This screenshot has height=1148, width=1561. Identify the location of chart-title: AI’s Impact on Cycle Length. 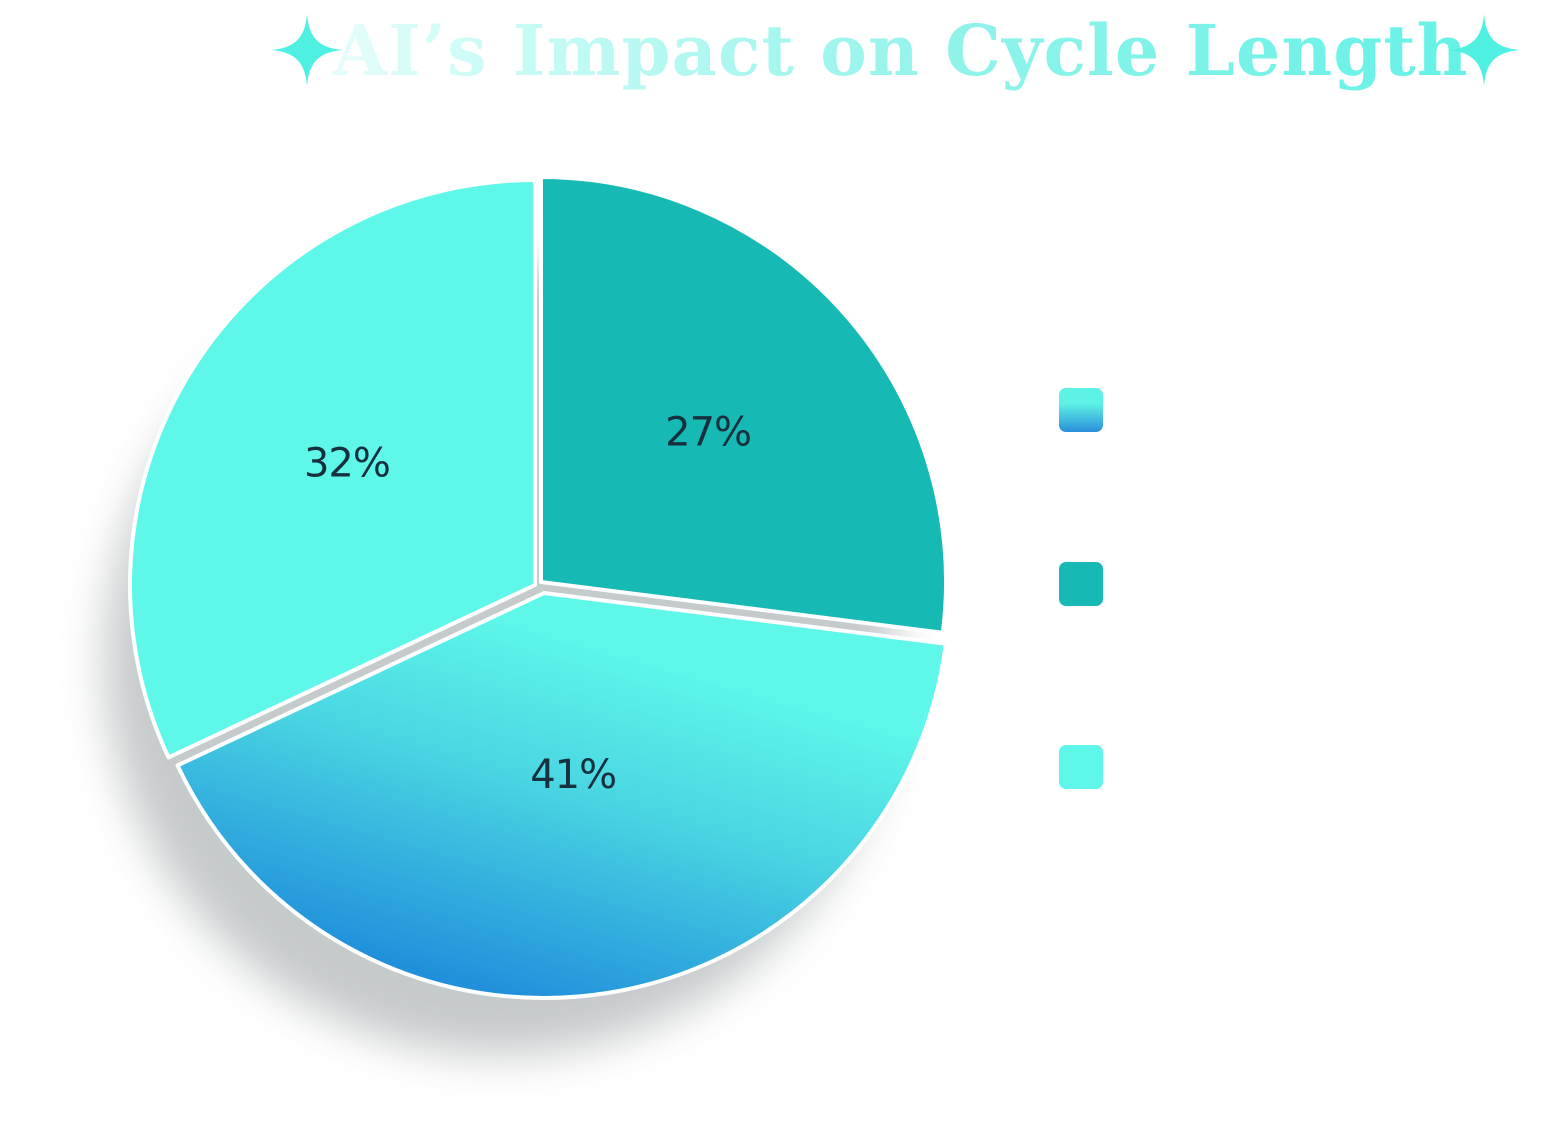
(780, 51).